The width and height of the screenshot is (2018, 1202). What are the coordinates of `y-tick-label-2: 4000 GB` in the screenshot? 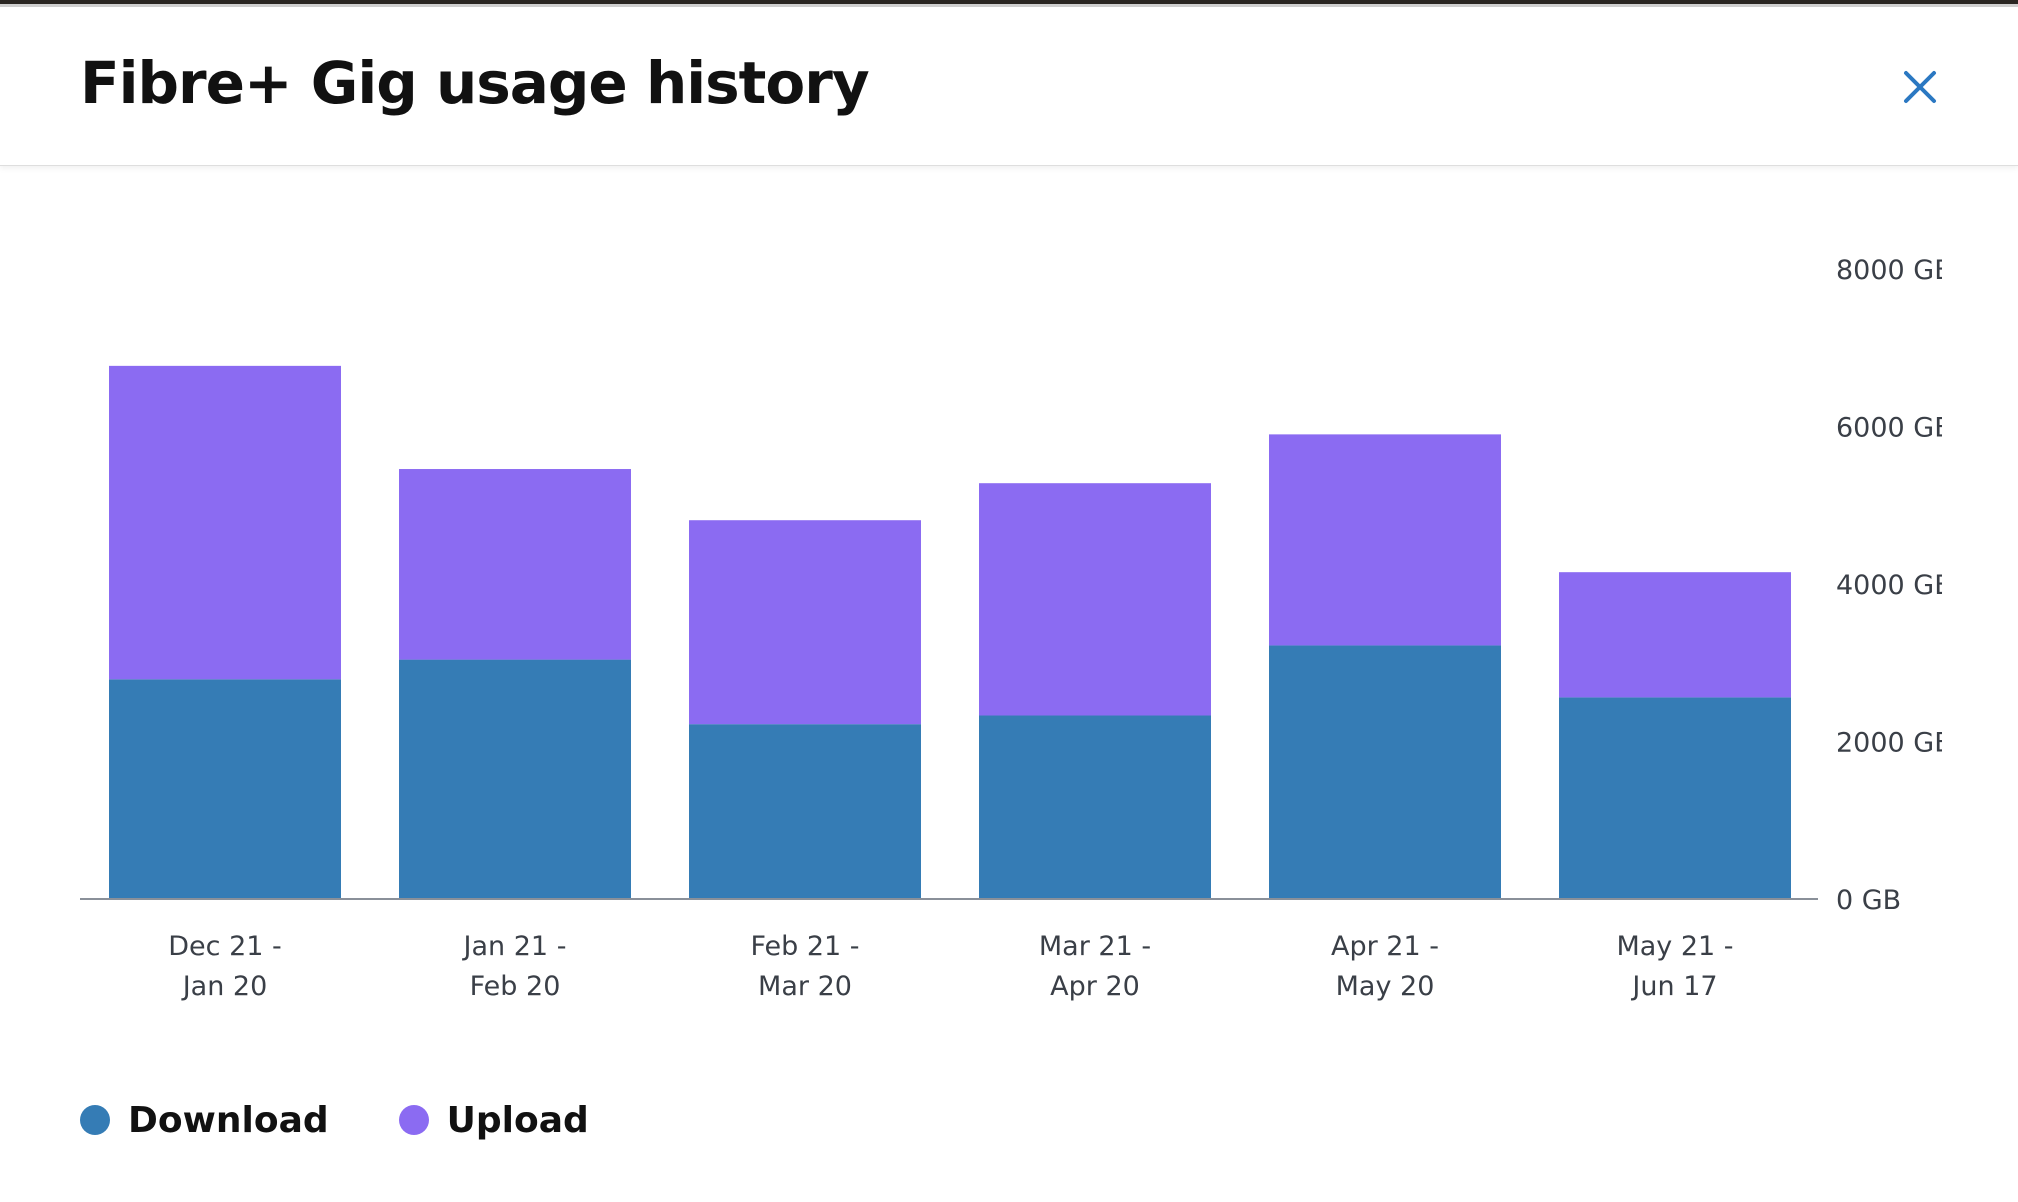 It's located at (1894, 585).